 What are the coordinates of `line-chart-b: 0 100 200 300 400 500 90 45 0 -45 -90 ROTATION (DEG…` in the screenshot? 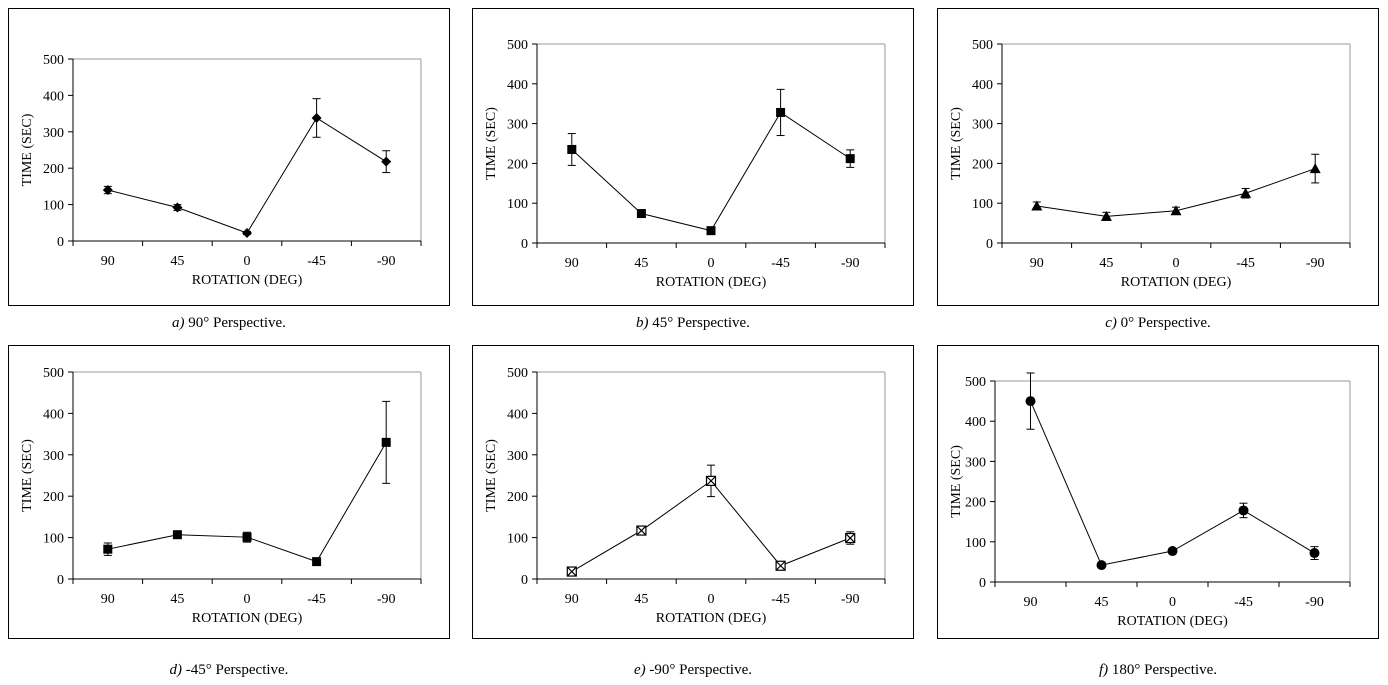 It's located at (685, 164).